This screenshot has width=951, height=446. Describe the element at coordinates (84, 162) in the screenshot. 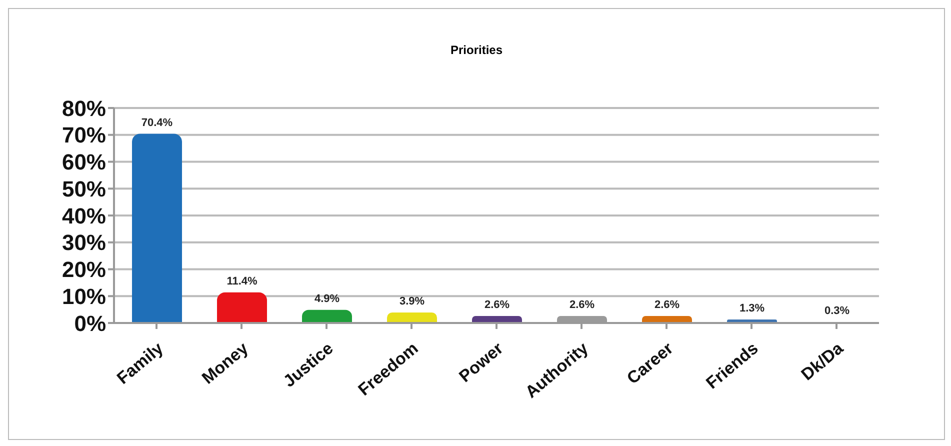

I see `y-tick-label: 60%` at that location.